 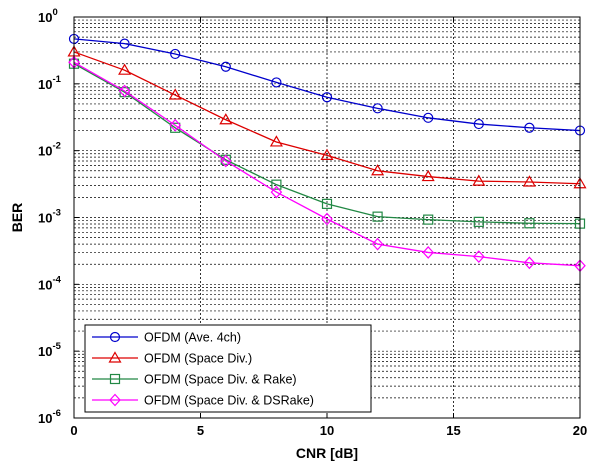 What do you see at coordinates (49, 217) in the screenshot?
I see `y-tick-label: 10⁻³` at bounding box center [49, 217].